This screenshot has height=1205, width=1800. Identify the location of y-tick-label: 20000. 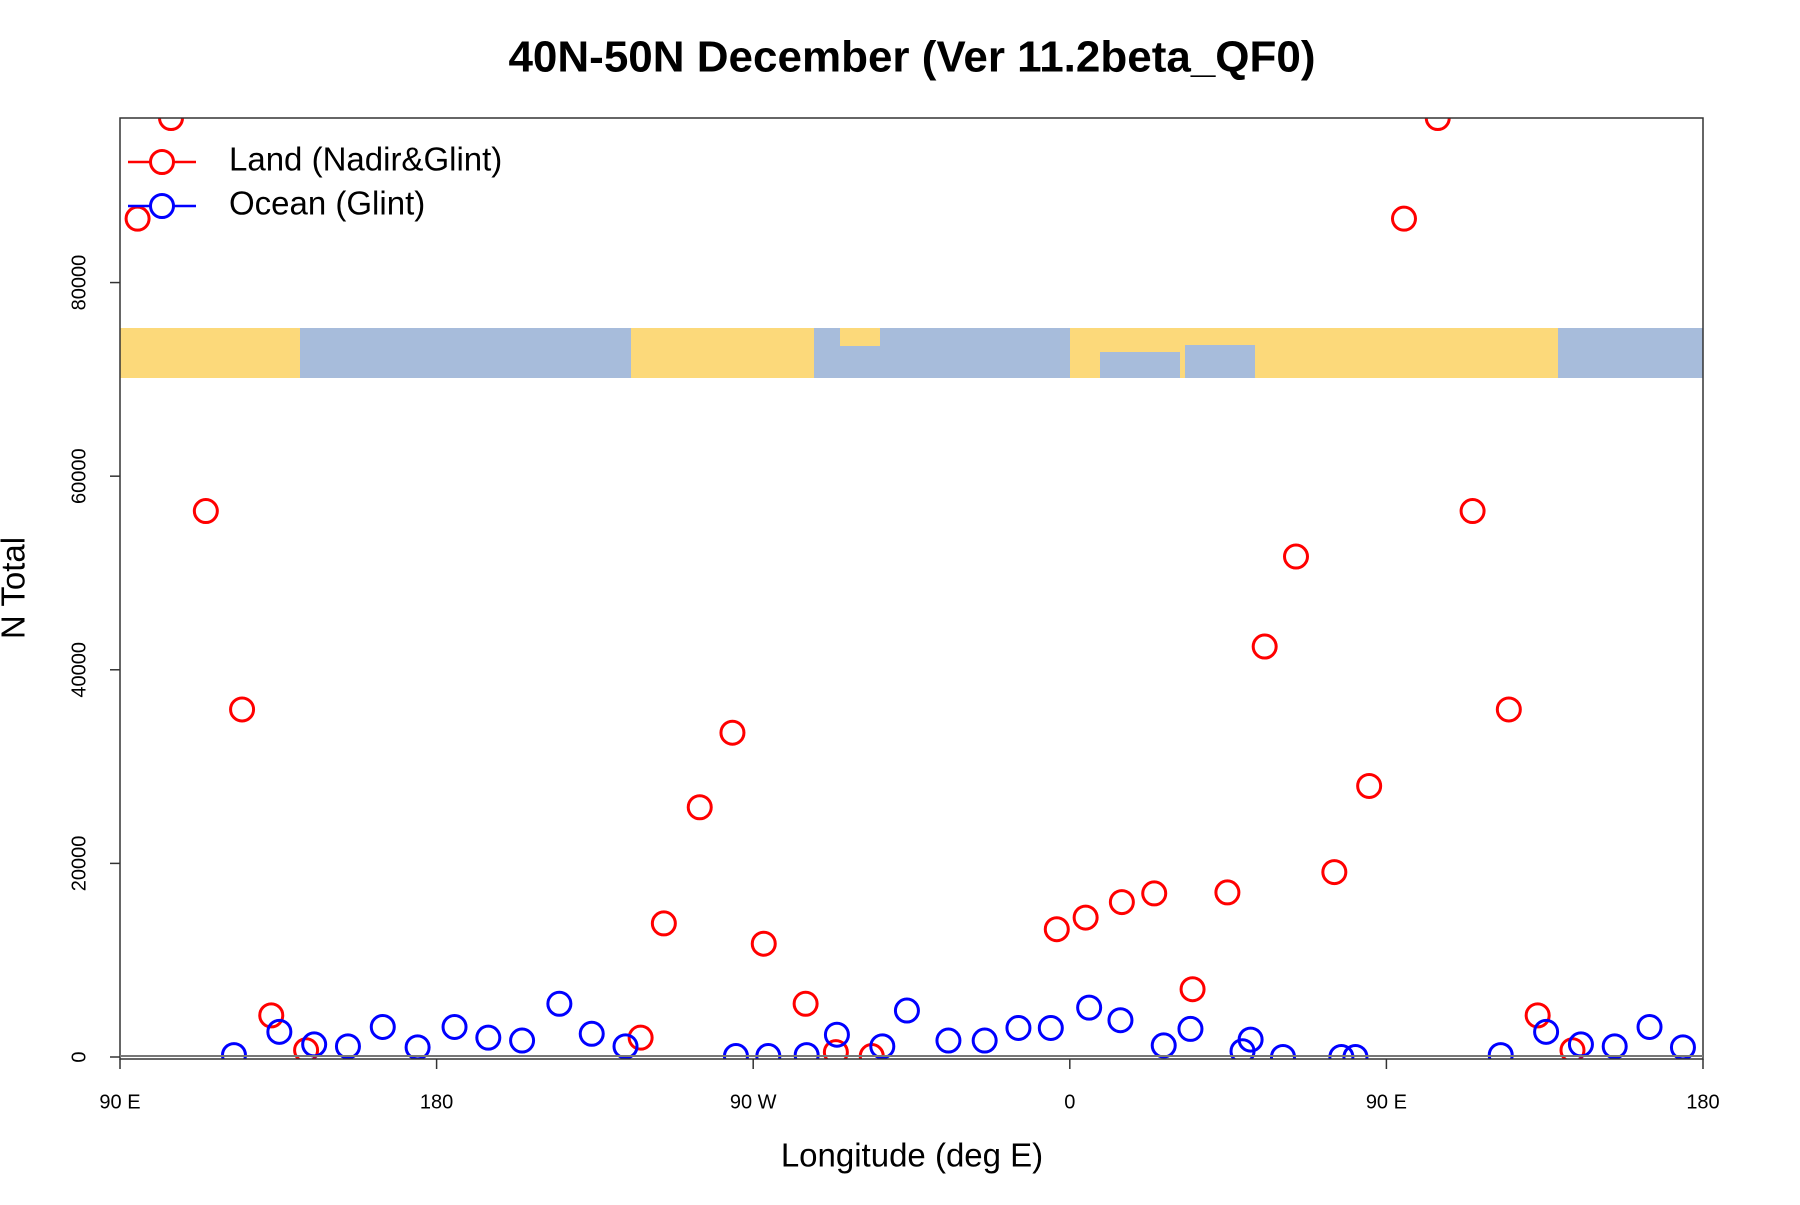
(79, 864).